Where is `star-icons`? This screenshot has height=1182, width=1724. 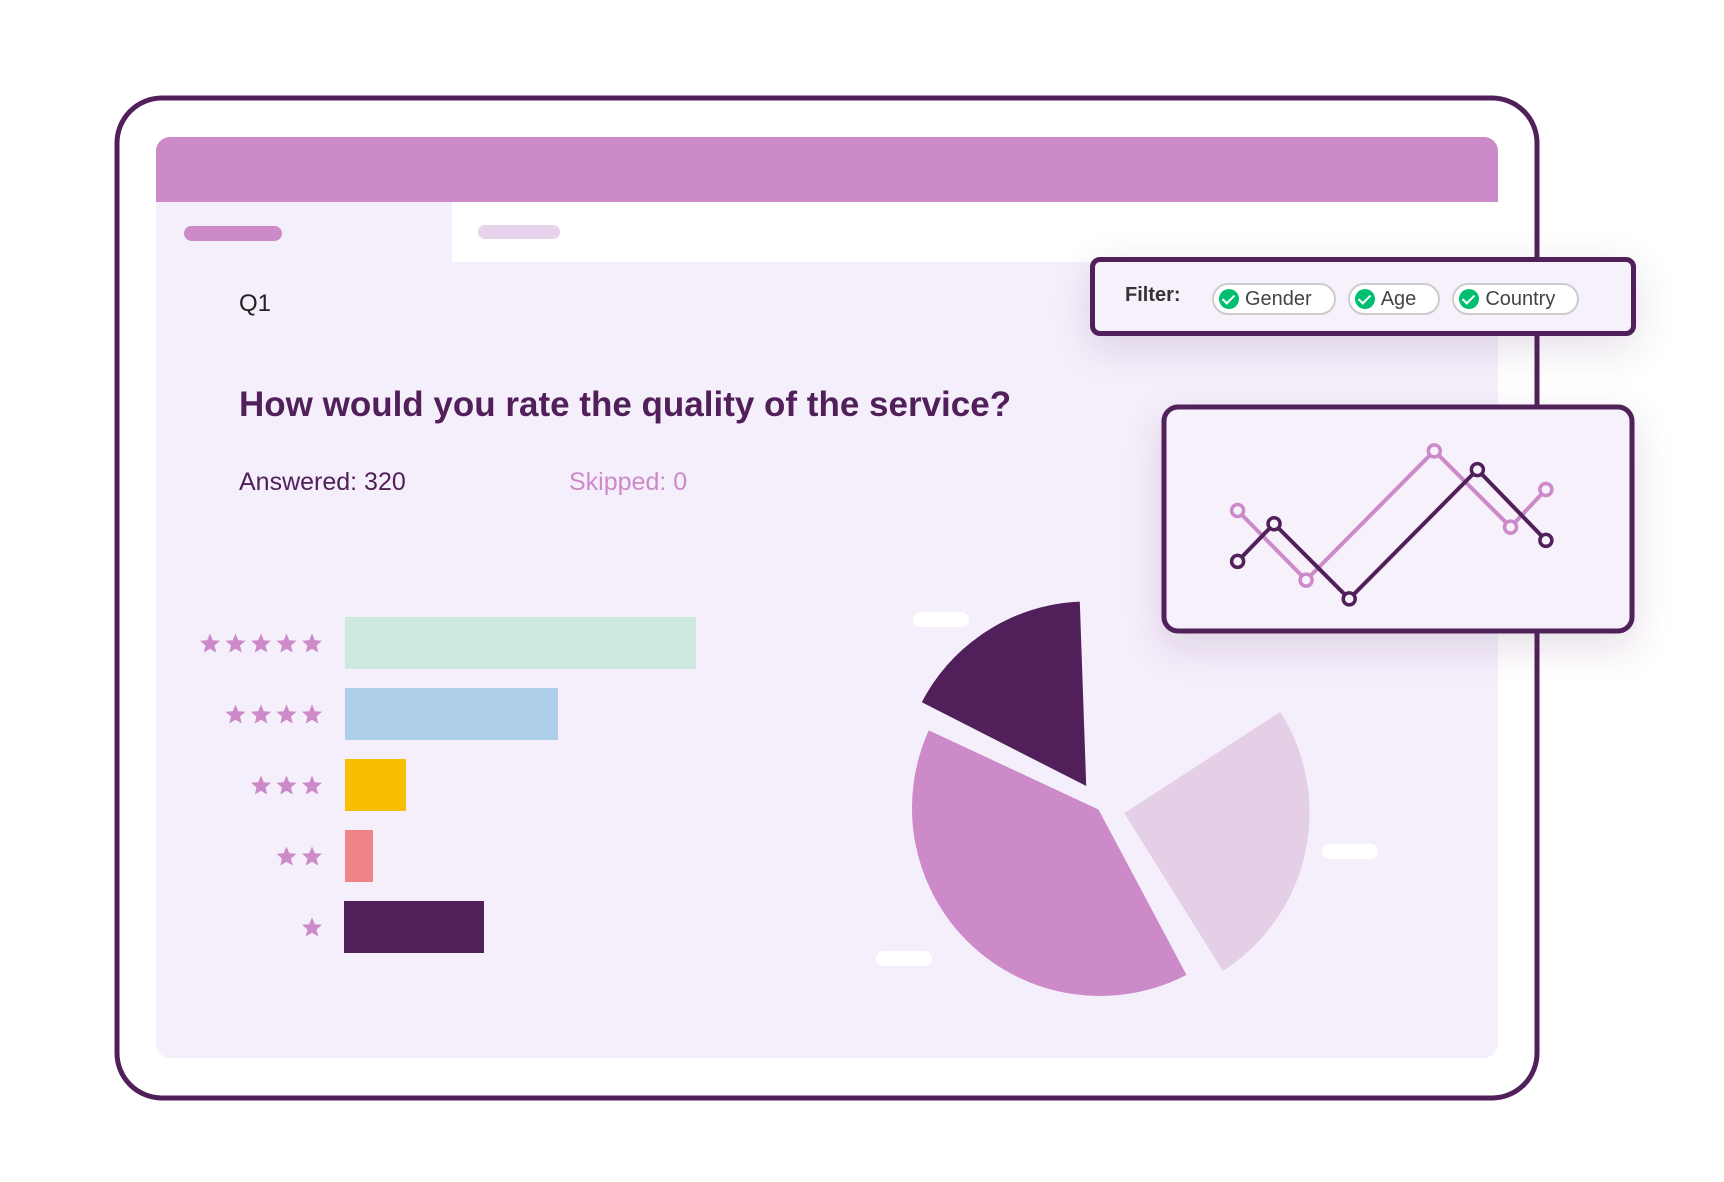 star-icons is located at coordinates (261, 785).